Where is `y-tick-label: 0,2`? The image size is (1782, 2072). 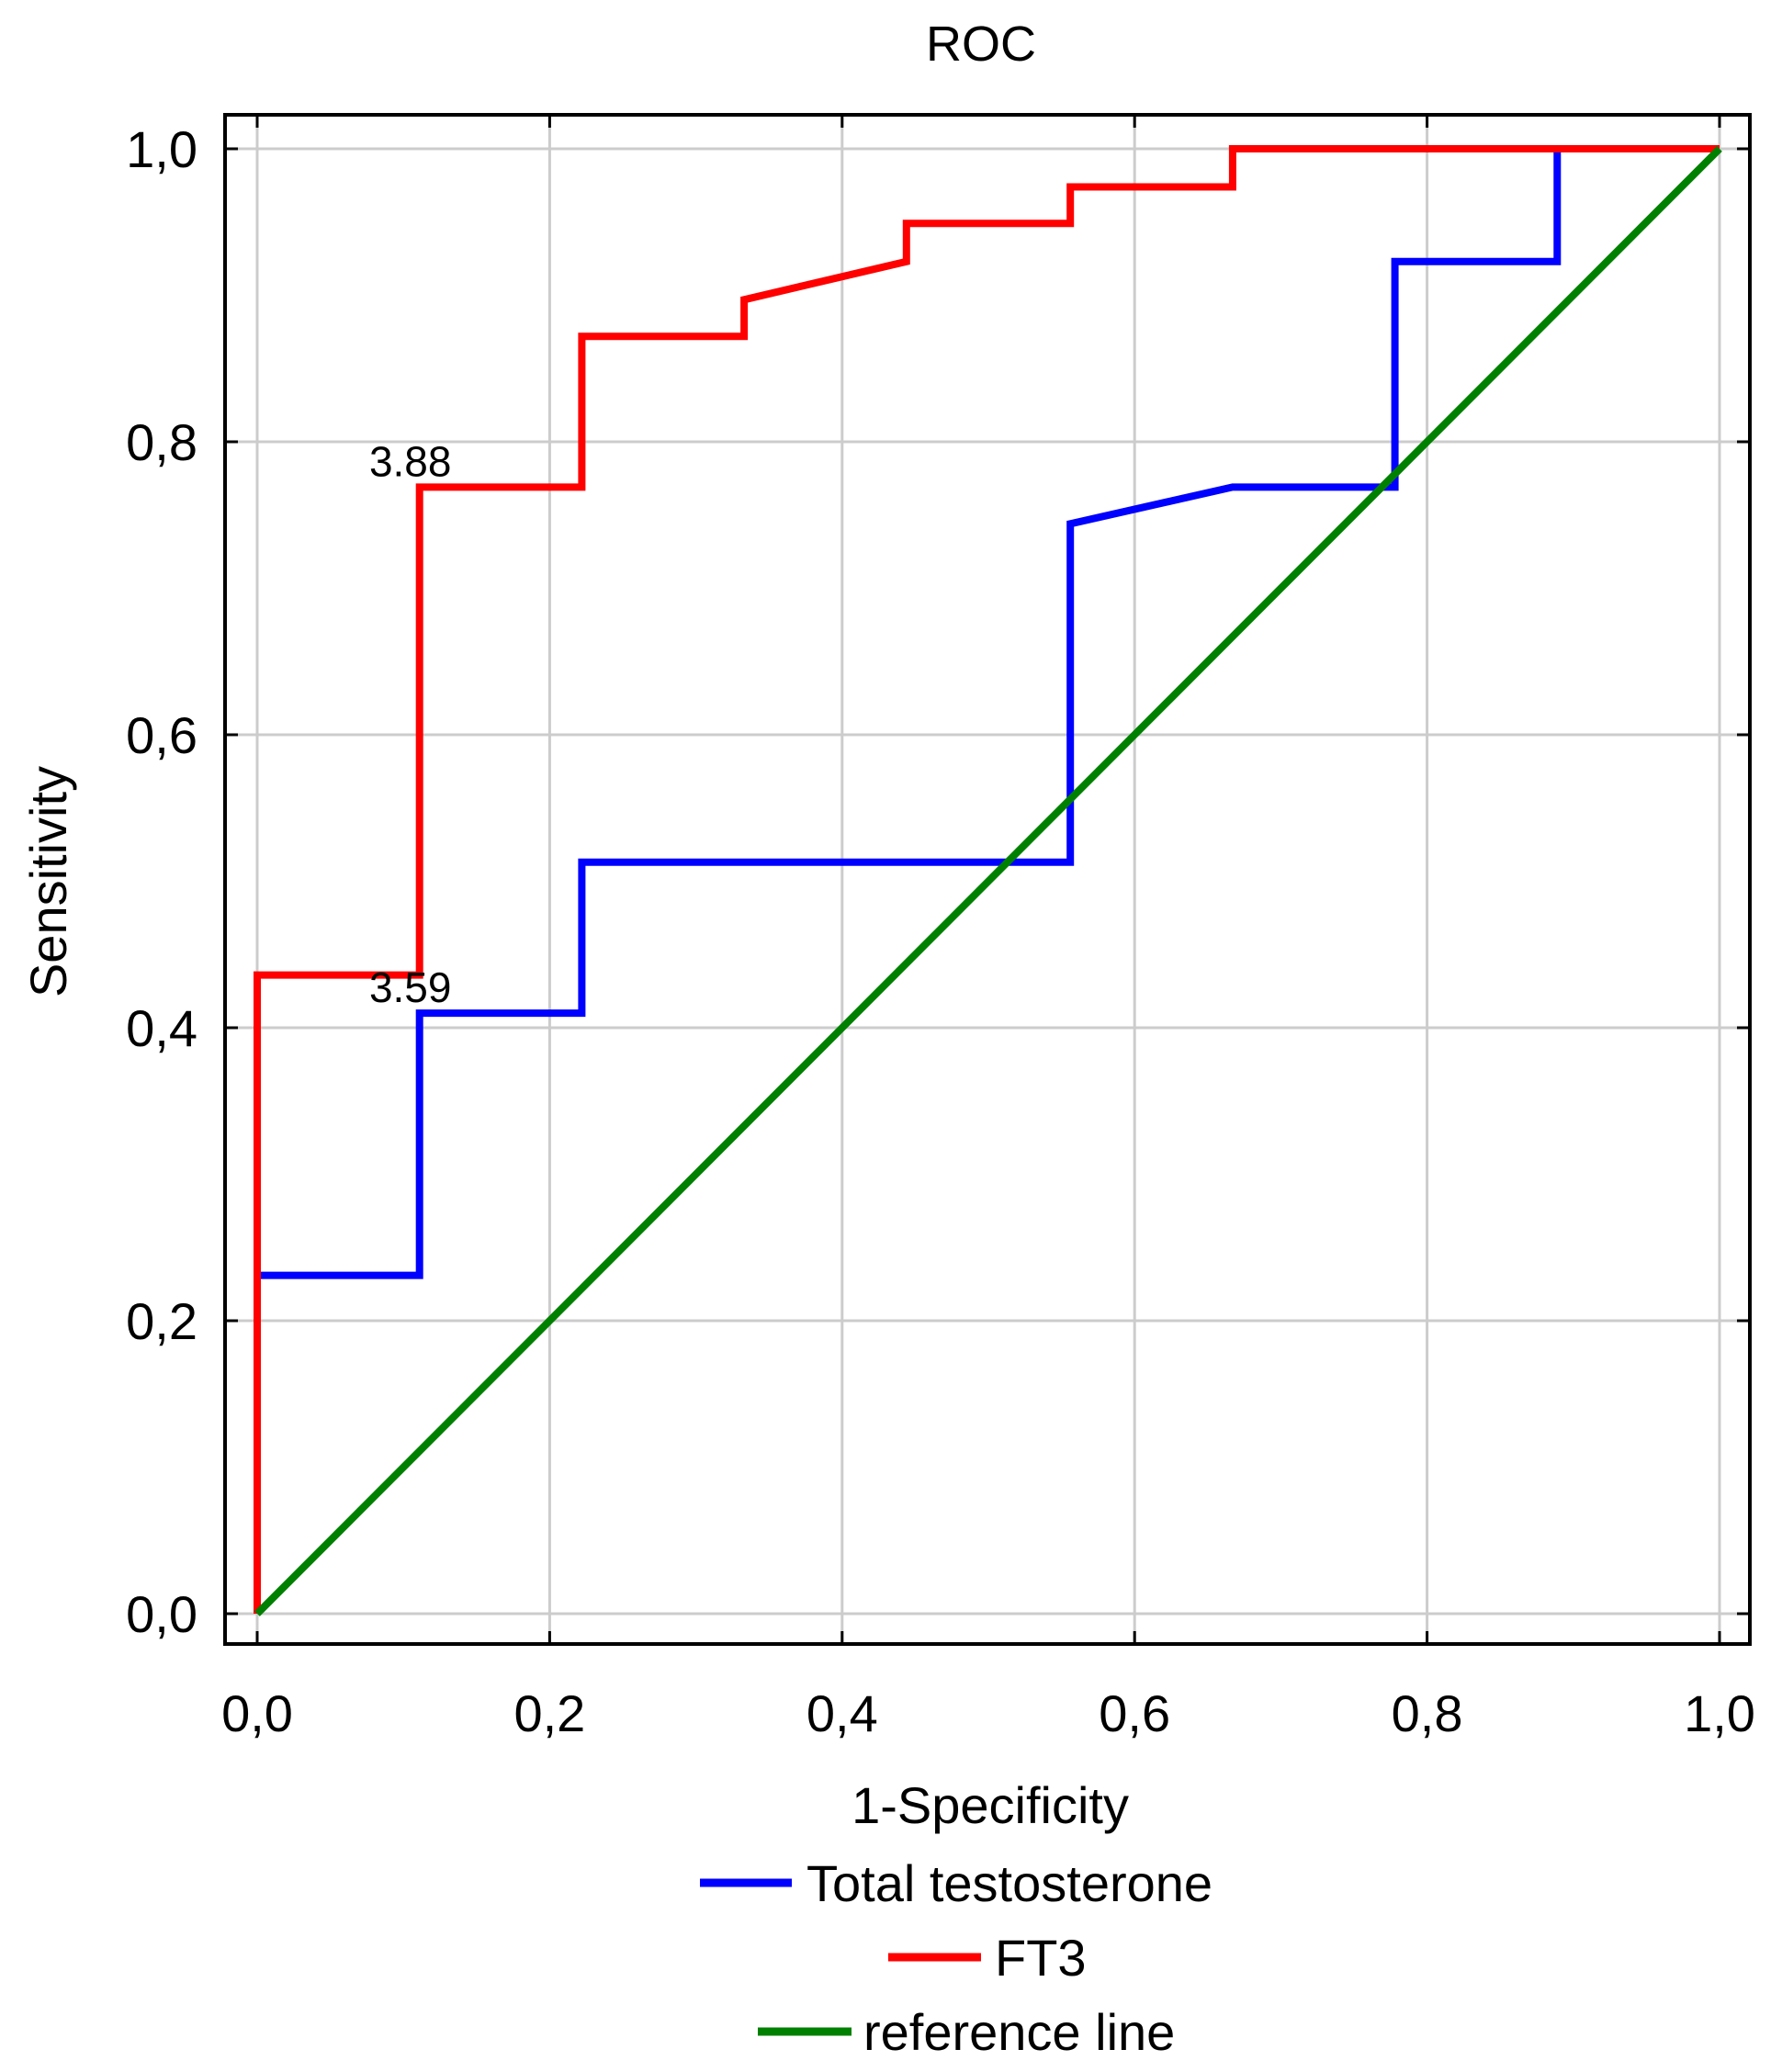 y-tick-label: 0,2 is located at coordinates (161, 1321).